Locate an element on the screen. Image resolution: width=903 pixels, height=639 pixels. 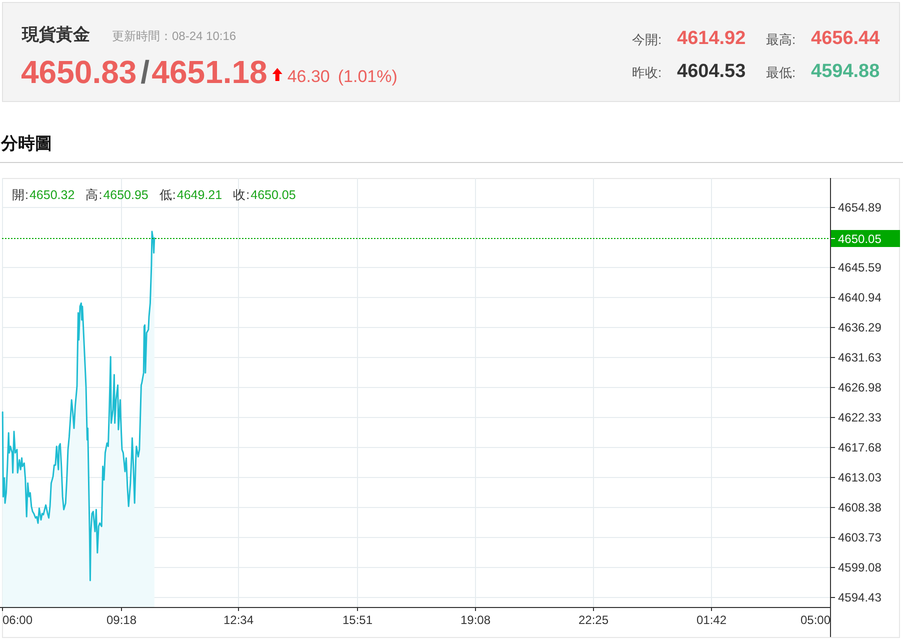
annotation: 4649.21 is located at coordinates (199, 195).